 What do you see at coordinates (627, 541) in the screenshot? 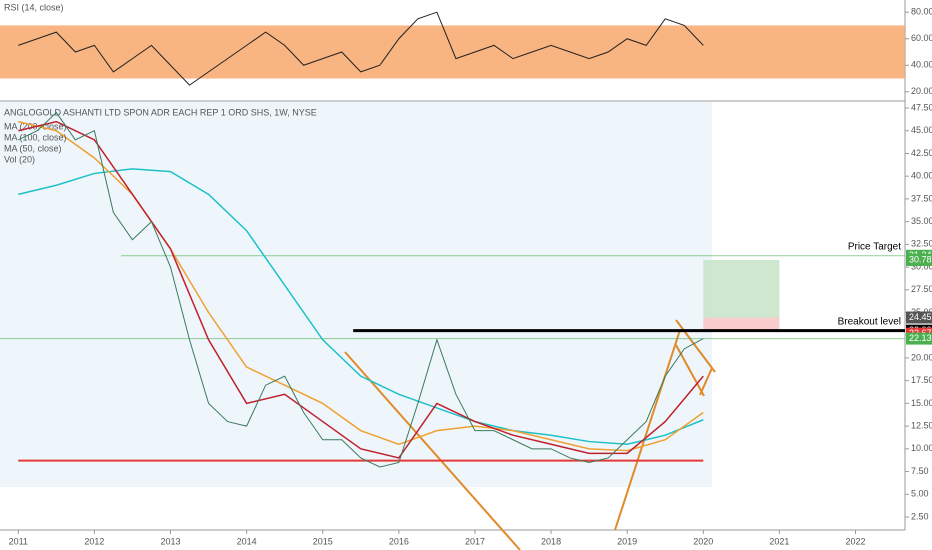
I see `x-tick-label: 2019` at bounding box center [627, 541].